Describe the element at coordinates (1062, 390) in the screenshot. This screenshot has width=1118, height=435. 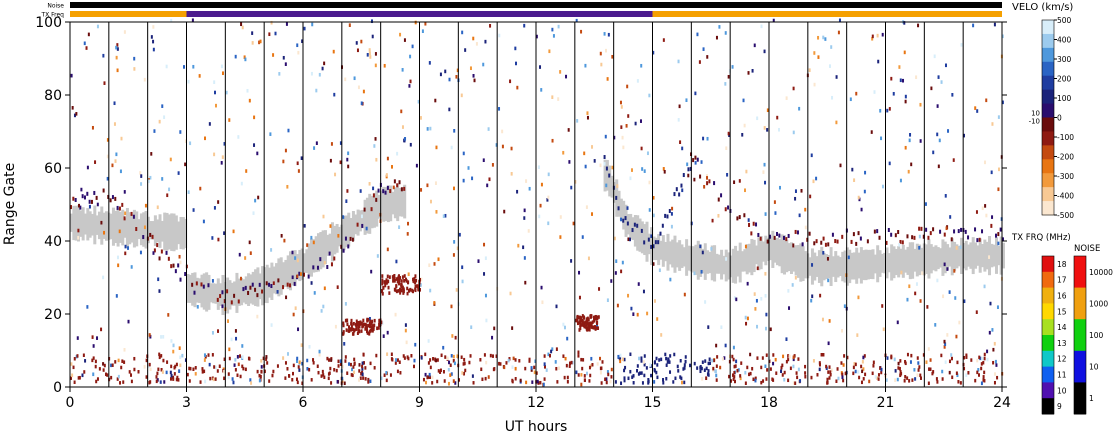
I see `txfreq-tick-label: 10` at that location.